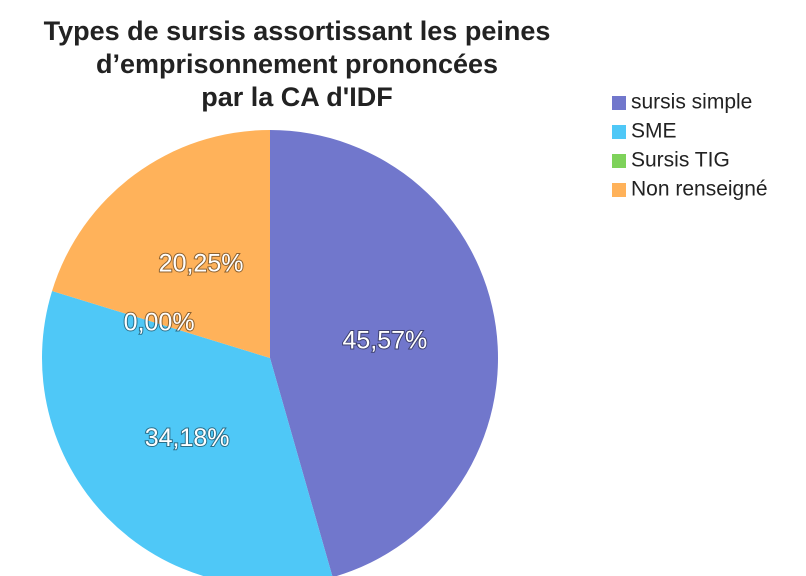 The height and width of the screenshot is (576, 806). Describe the element at coordinates (680, 160) in the screenshot. I see `legend-label: Sursis TIG` at that location.